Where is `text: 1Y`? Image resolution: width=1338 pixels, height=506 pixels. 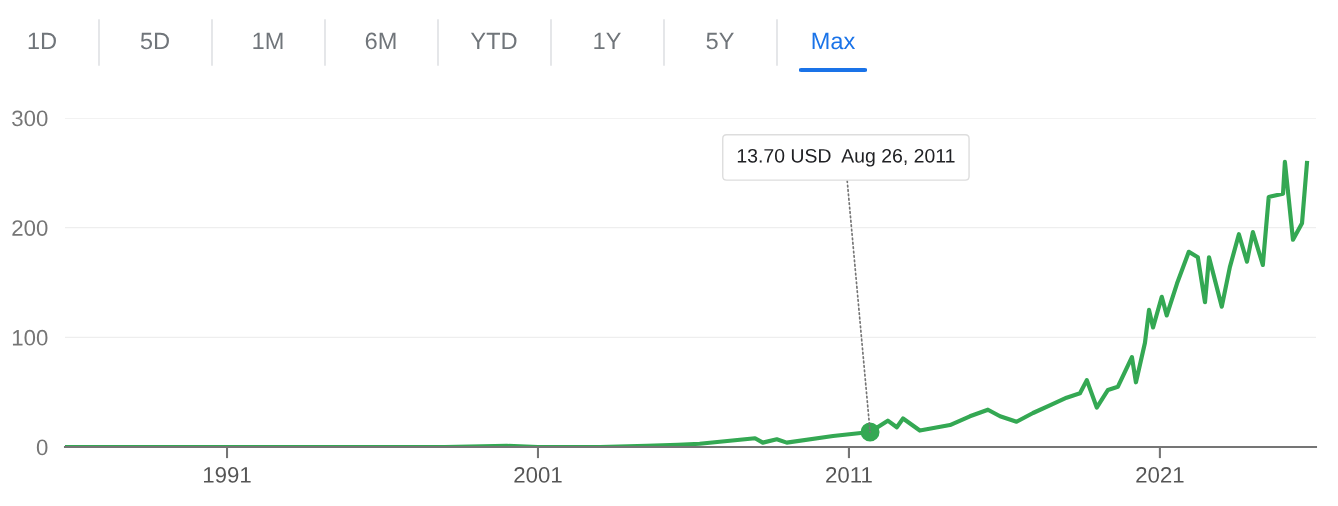 text: 1Y is located at coordinates (607, 41).